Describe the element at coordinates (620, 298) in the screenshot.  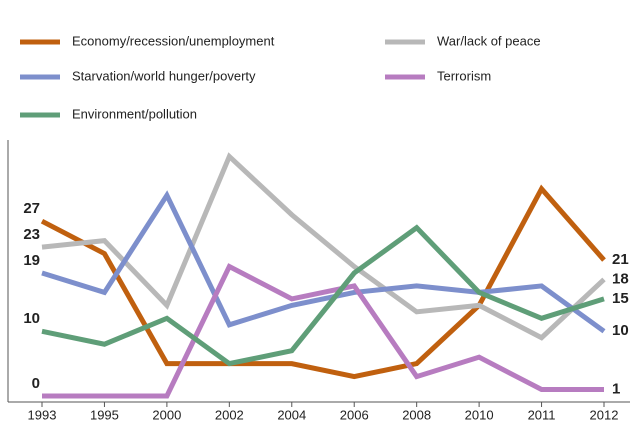
I see `data-label: 15` at that location.